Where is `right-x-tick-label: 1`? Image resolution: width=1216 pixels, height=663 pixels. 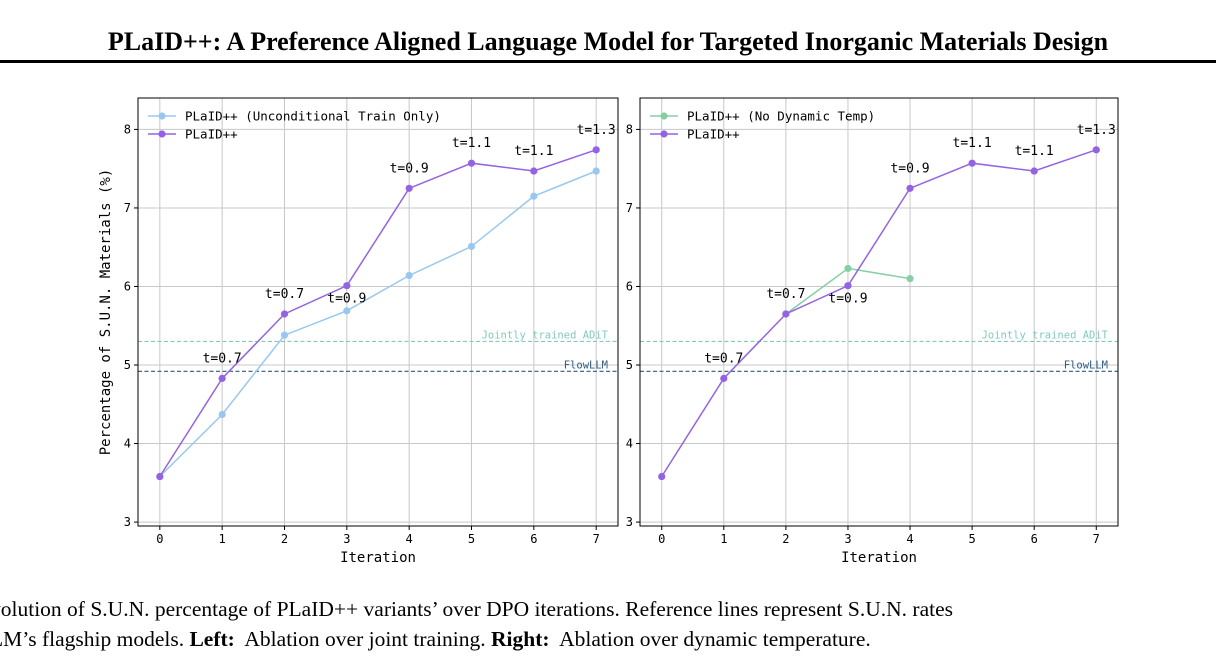 right-x-tick-label: 1 is located at coordinates (723, 539).